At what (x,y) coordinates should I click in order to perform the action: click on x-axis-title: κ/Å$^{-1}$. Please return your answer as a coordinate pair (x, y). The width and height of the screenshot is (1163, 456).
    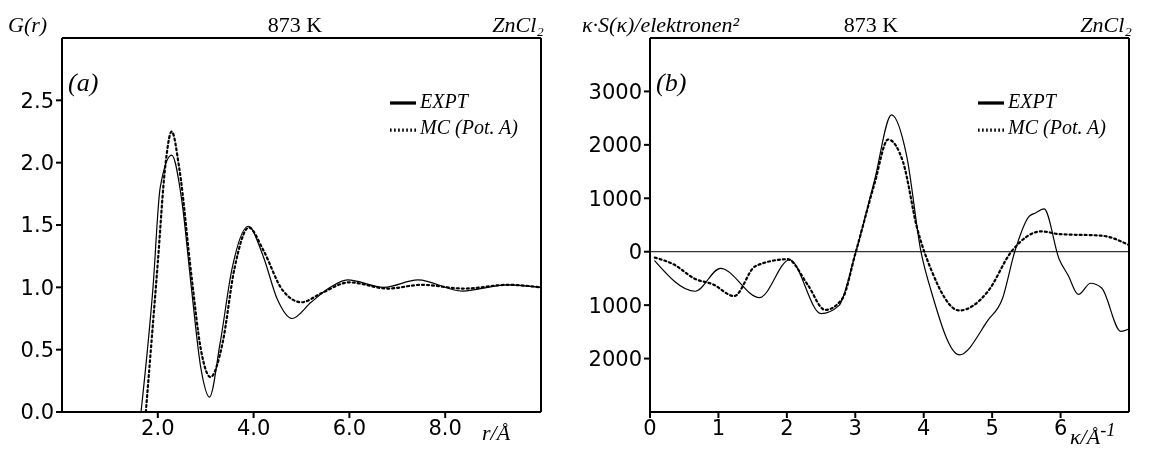
    Looking at the image, I should click on (1093, 435).